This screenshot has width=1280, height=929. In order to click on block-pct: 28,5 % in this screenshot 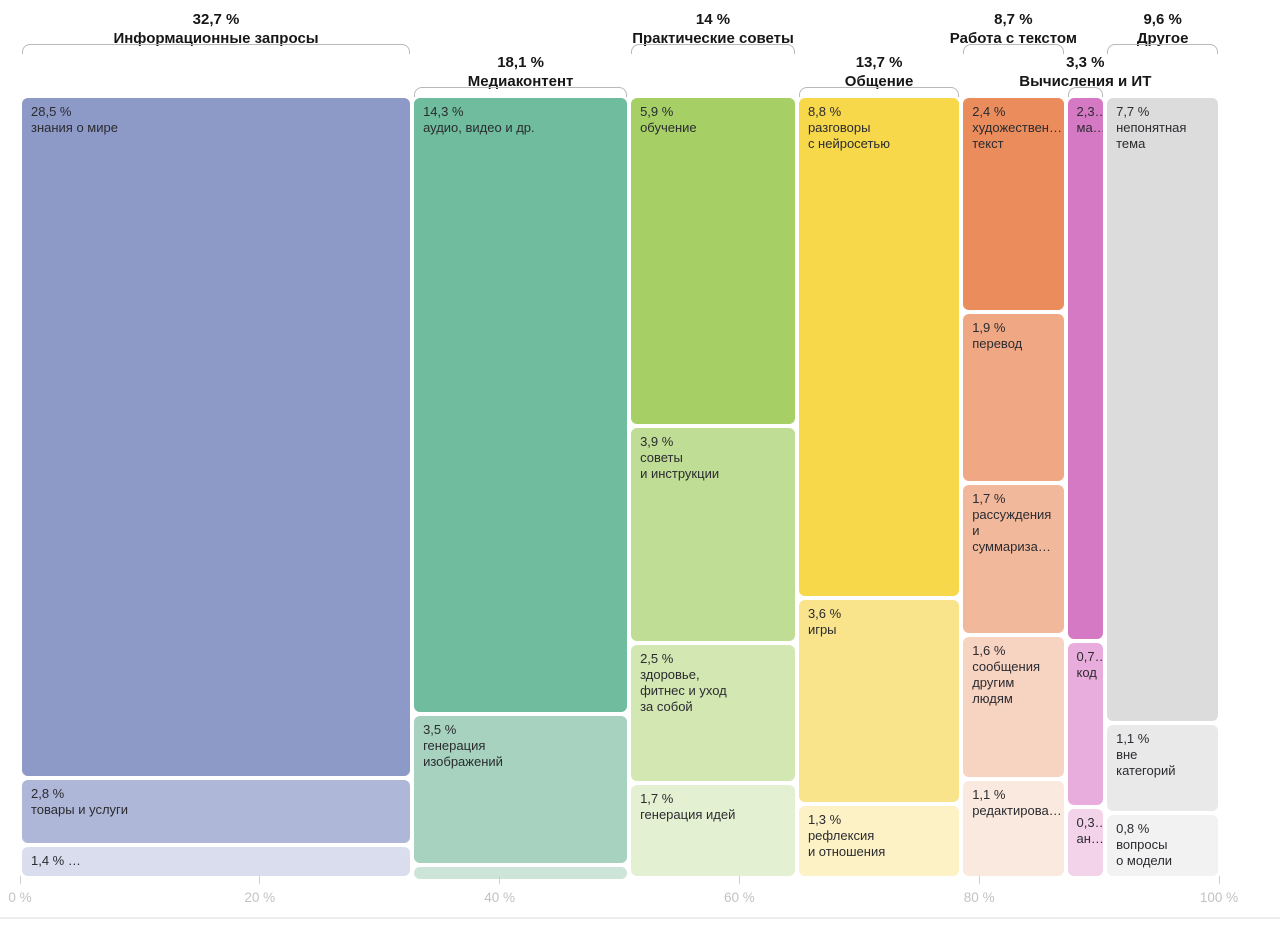, I will do `click(51, 111)`.